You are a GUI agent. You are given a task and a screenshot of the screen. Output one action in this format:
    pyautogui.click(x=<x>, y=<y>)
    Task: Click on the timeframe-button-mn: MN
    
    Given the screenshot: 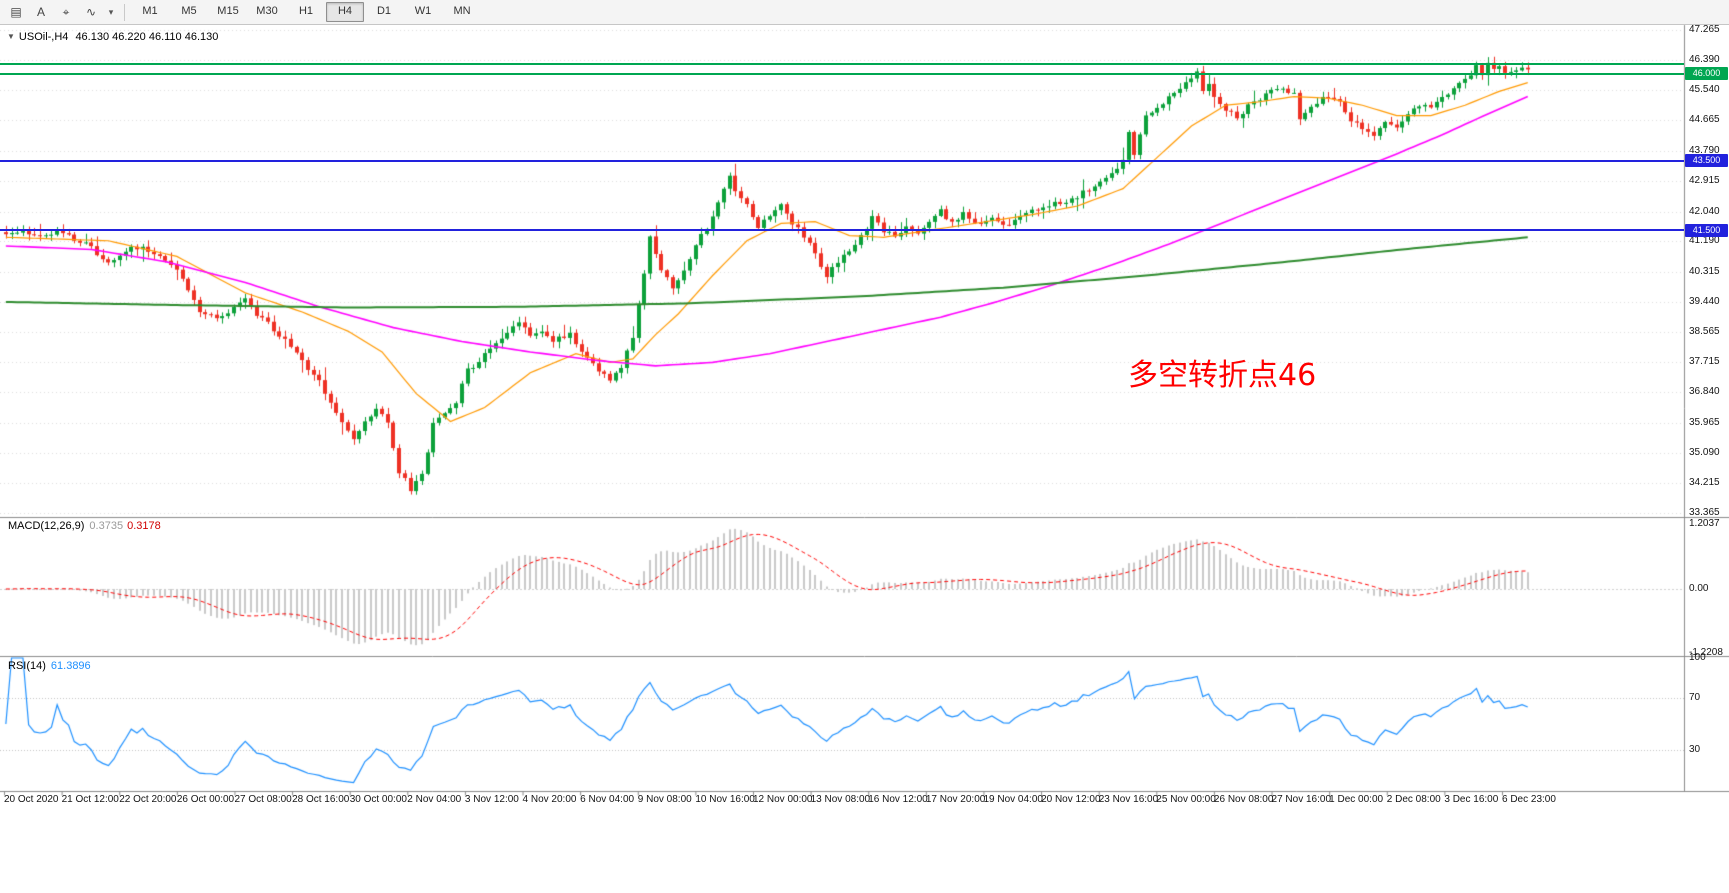 What is the action you would take?
    pyautogui.click(x=462, y=11)
    